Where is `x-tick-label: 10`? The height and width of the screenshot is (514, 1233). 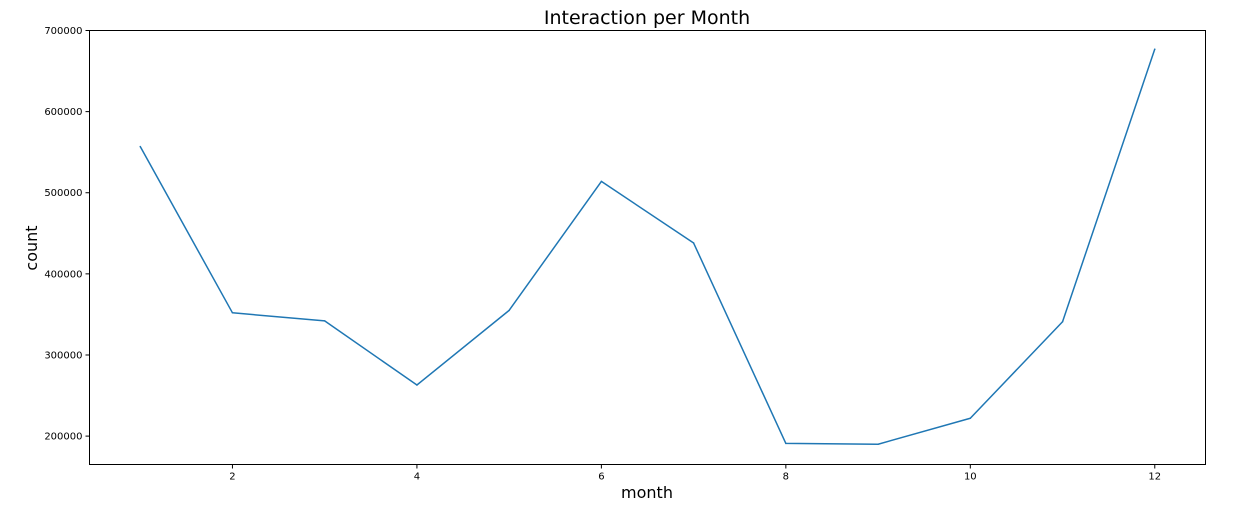 x-tick-label: 10 is located at coordinates (970, 477).